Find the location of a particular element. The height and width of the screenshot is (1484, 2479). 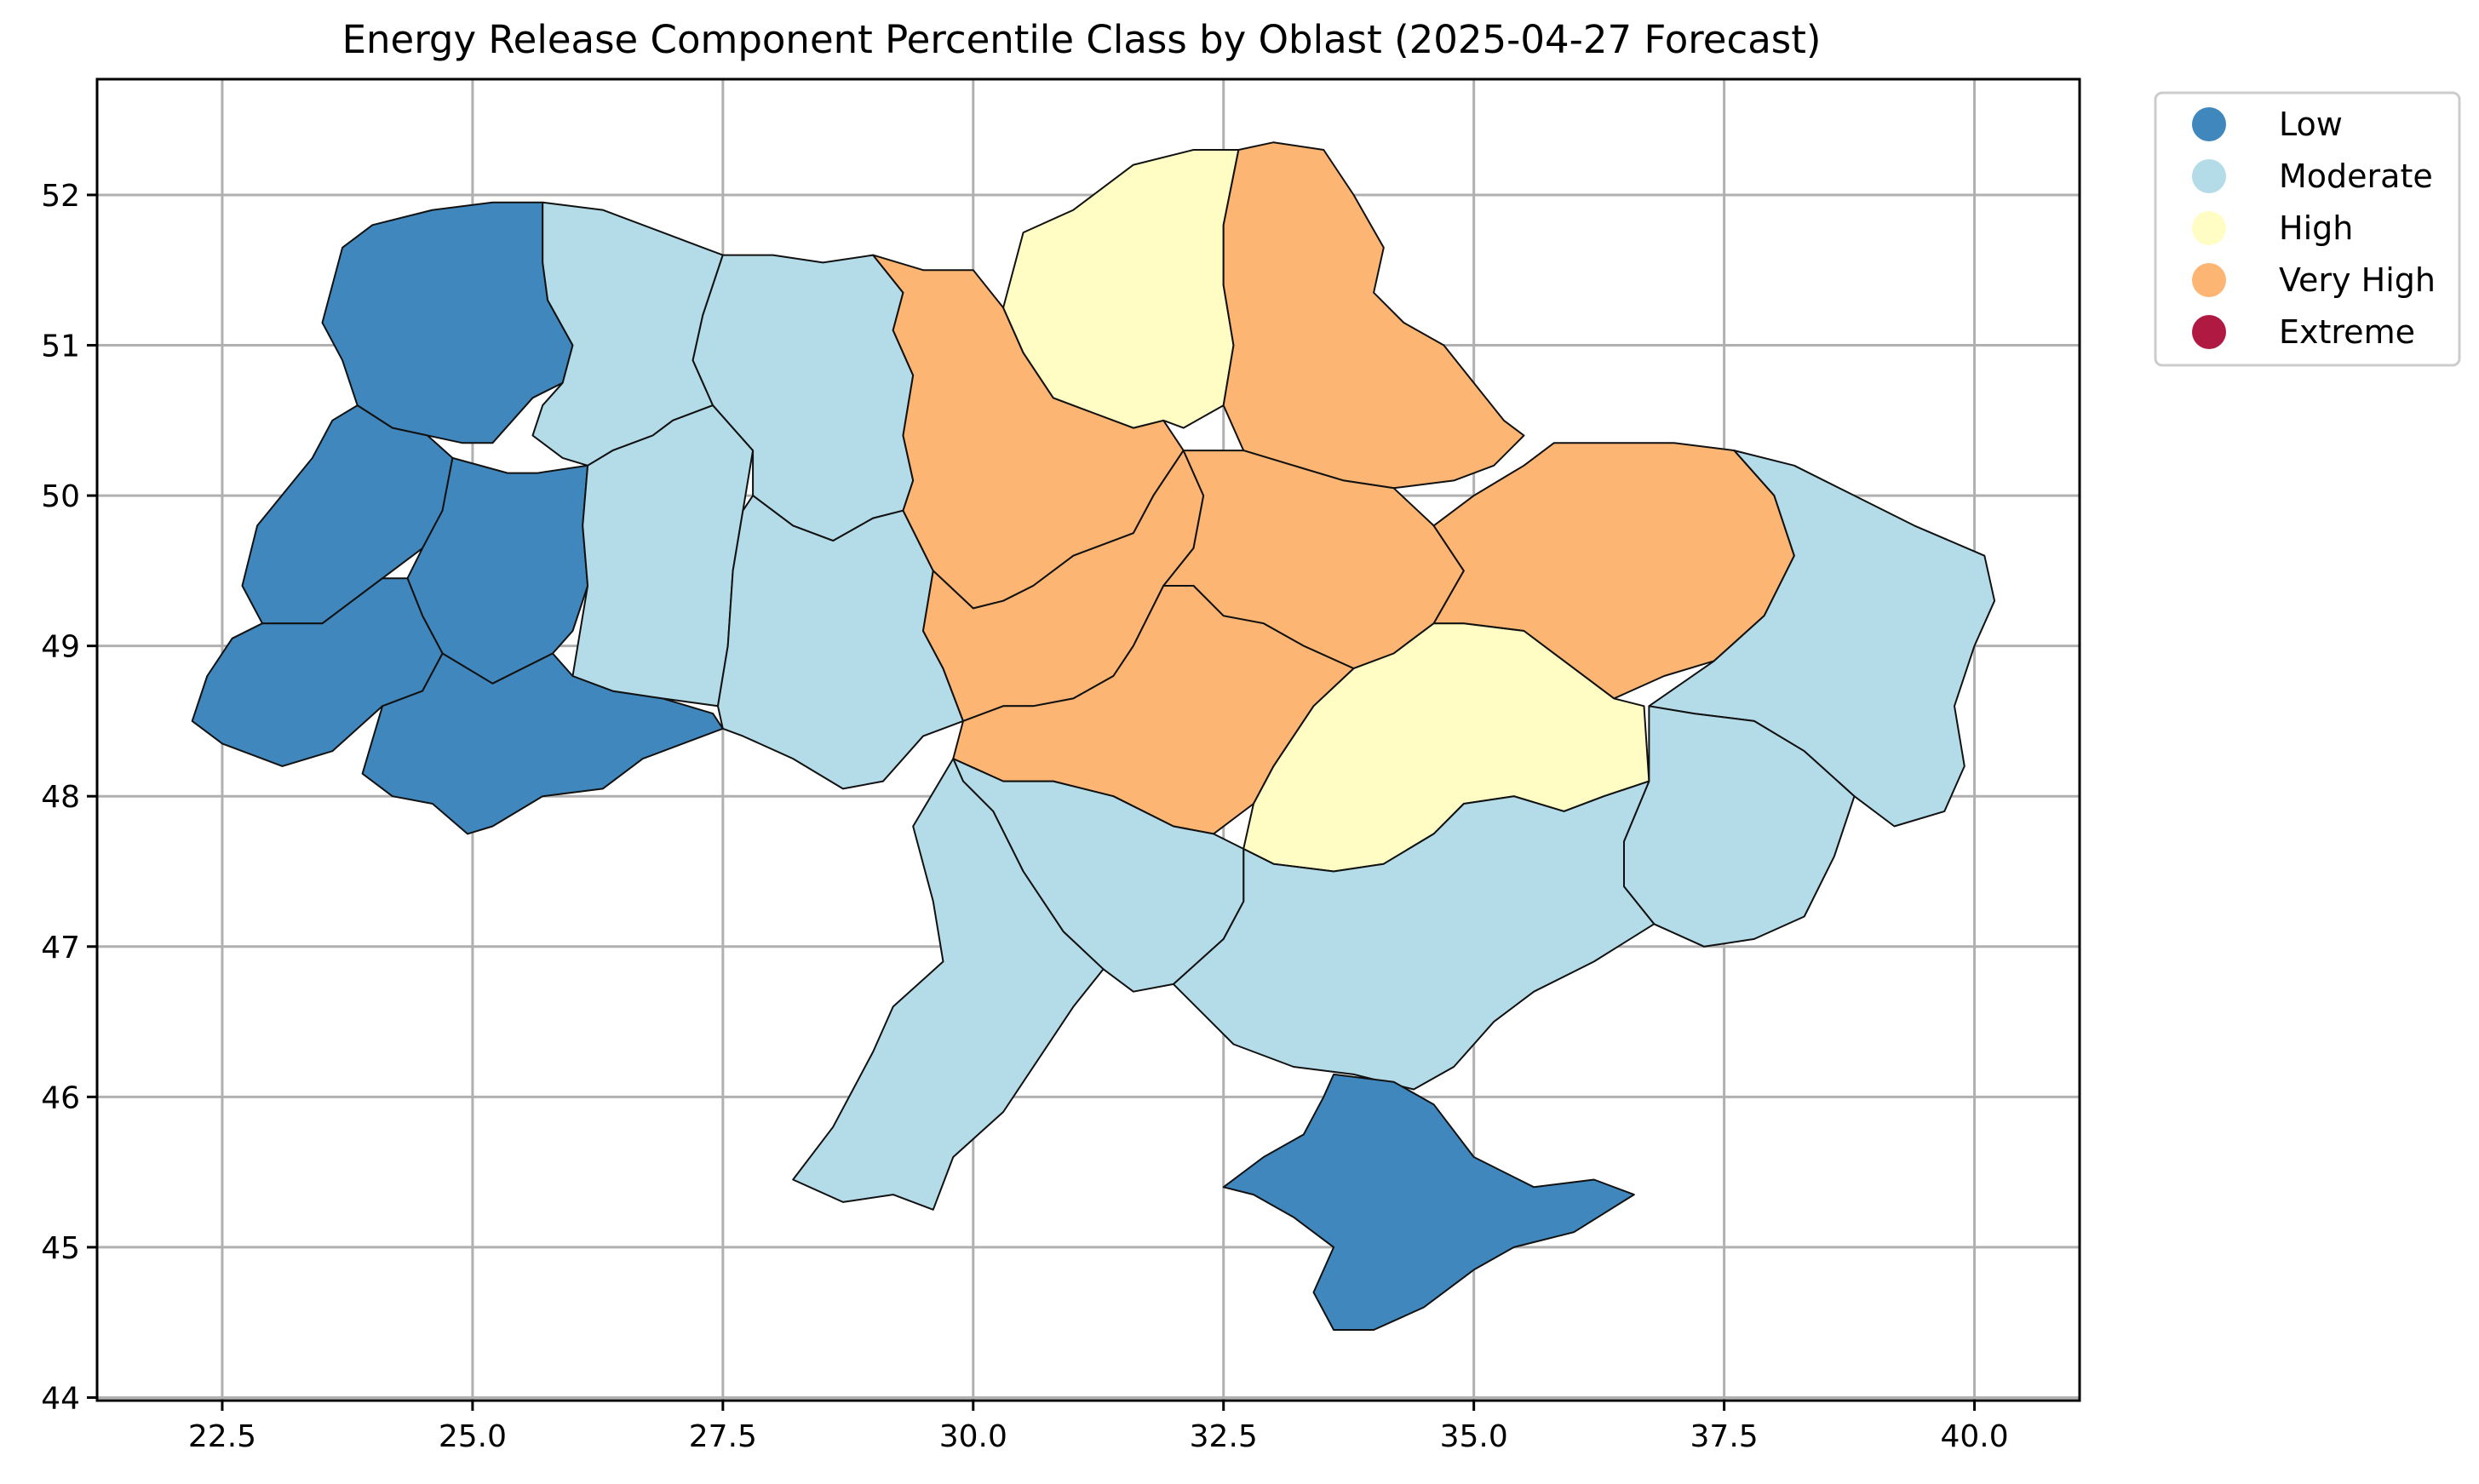

legend-label: Very High is located at coordinates (2357, 280).